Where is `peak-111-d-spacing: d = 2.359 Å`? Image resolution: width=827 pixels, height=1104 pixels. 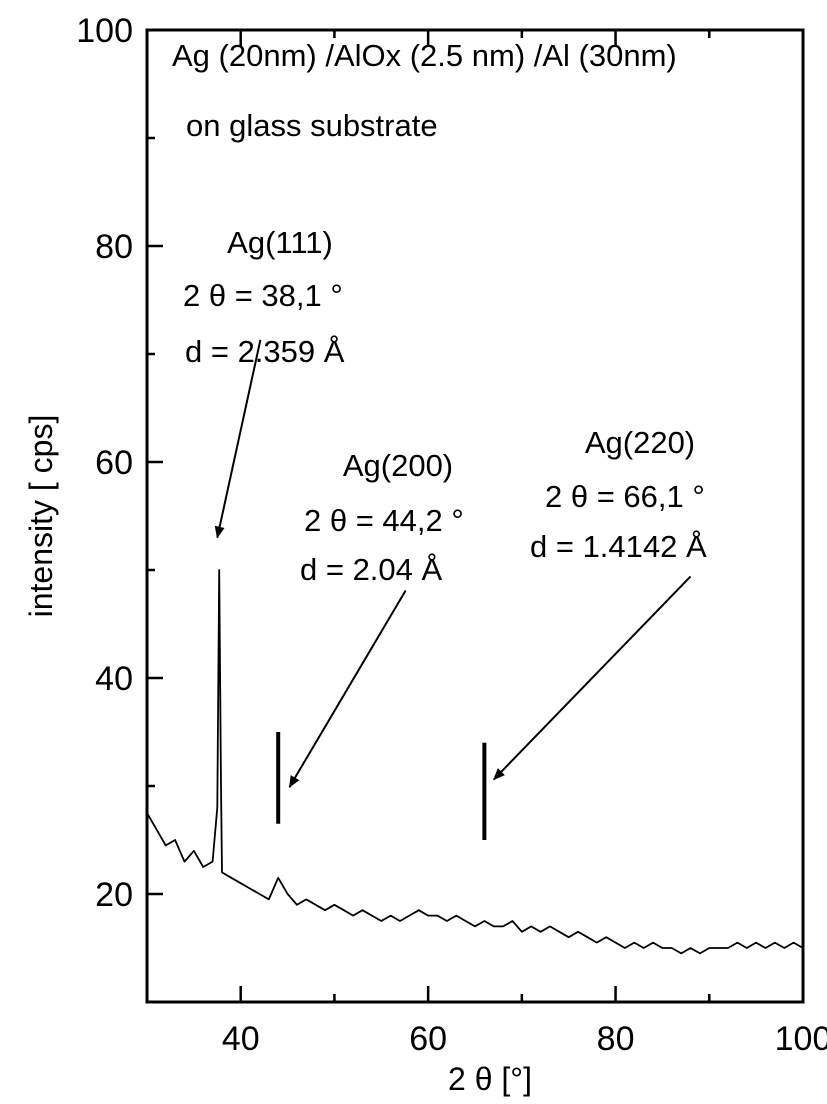
peak-111-d-spacing: d = 2.359 Å is located at coordinates (265, 351).